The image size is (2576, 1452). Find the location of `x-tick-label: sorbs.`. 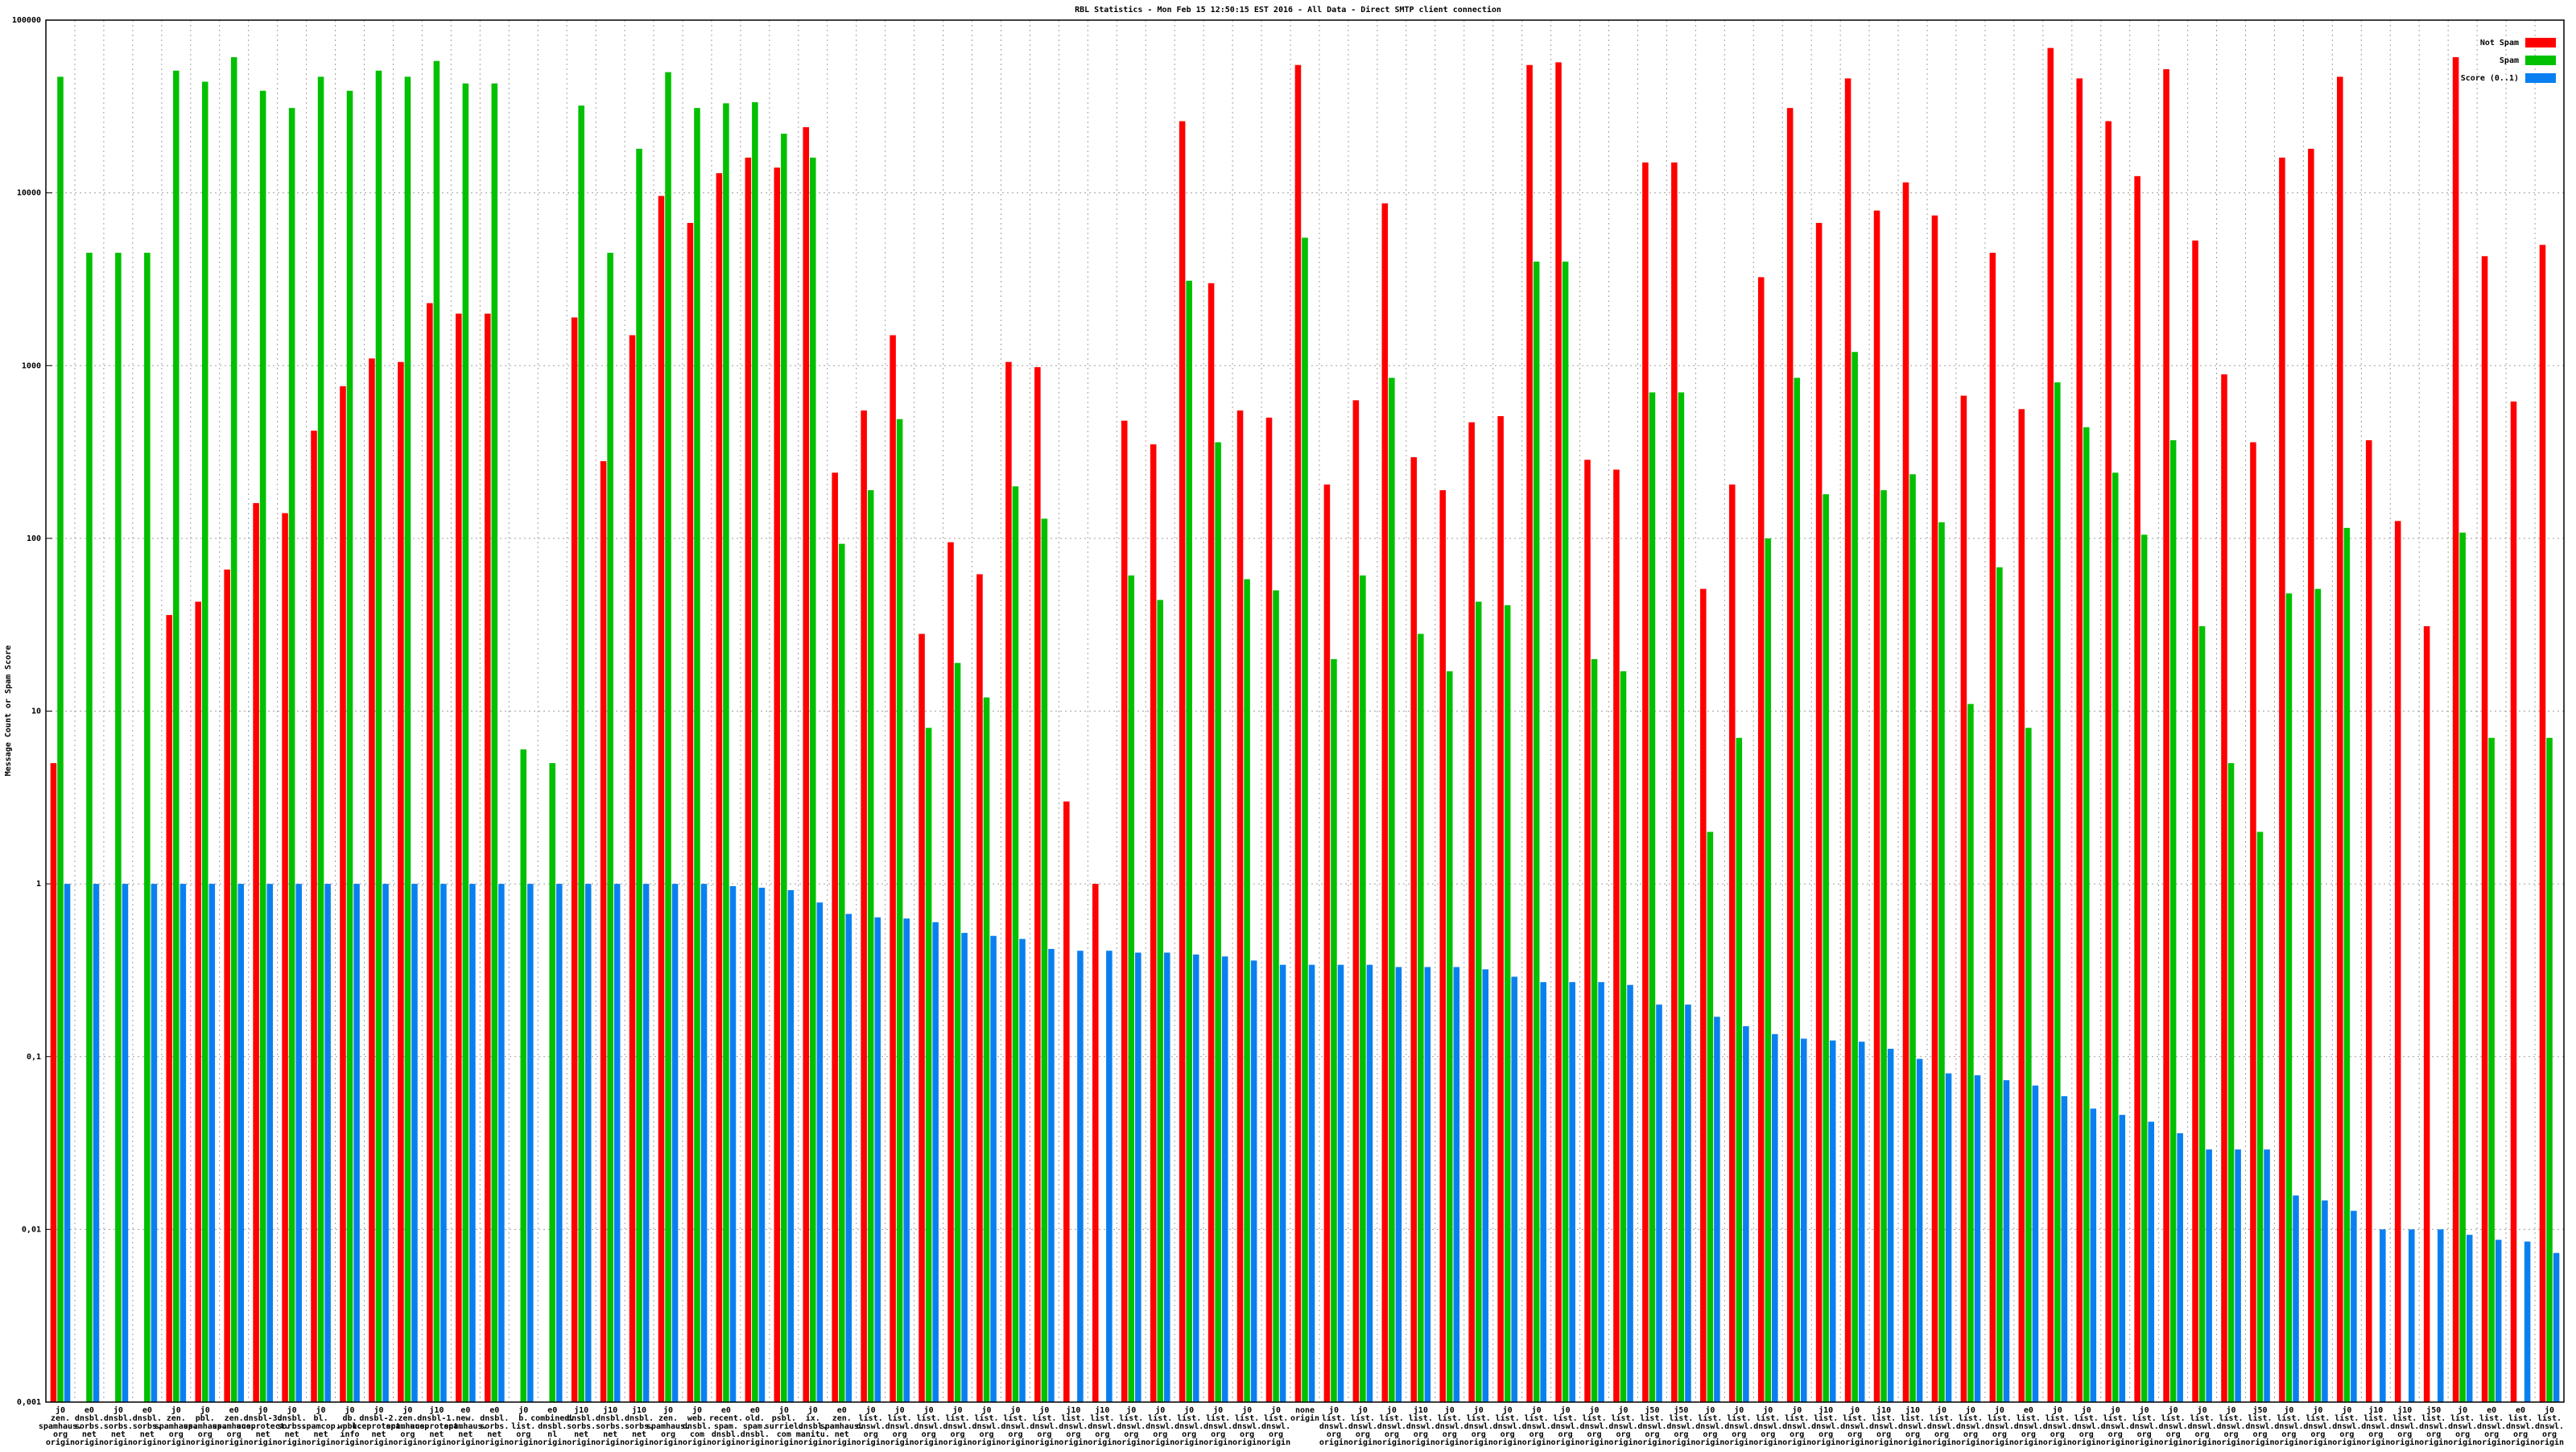

x-tick-label: sorbs. is located at coordinates (494, 1426).